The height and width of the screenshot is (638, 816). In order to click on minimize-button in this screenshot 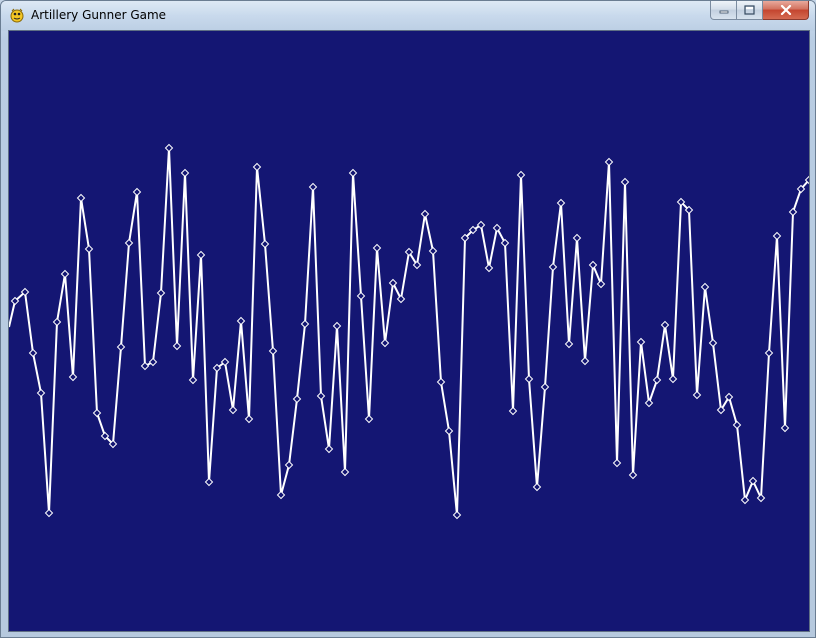, I will do `click(723, 10)`.